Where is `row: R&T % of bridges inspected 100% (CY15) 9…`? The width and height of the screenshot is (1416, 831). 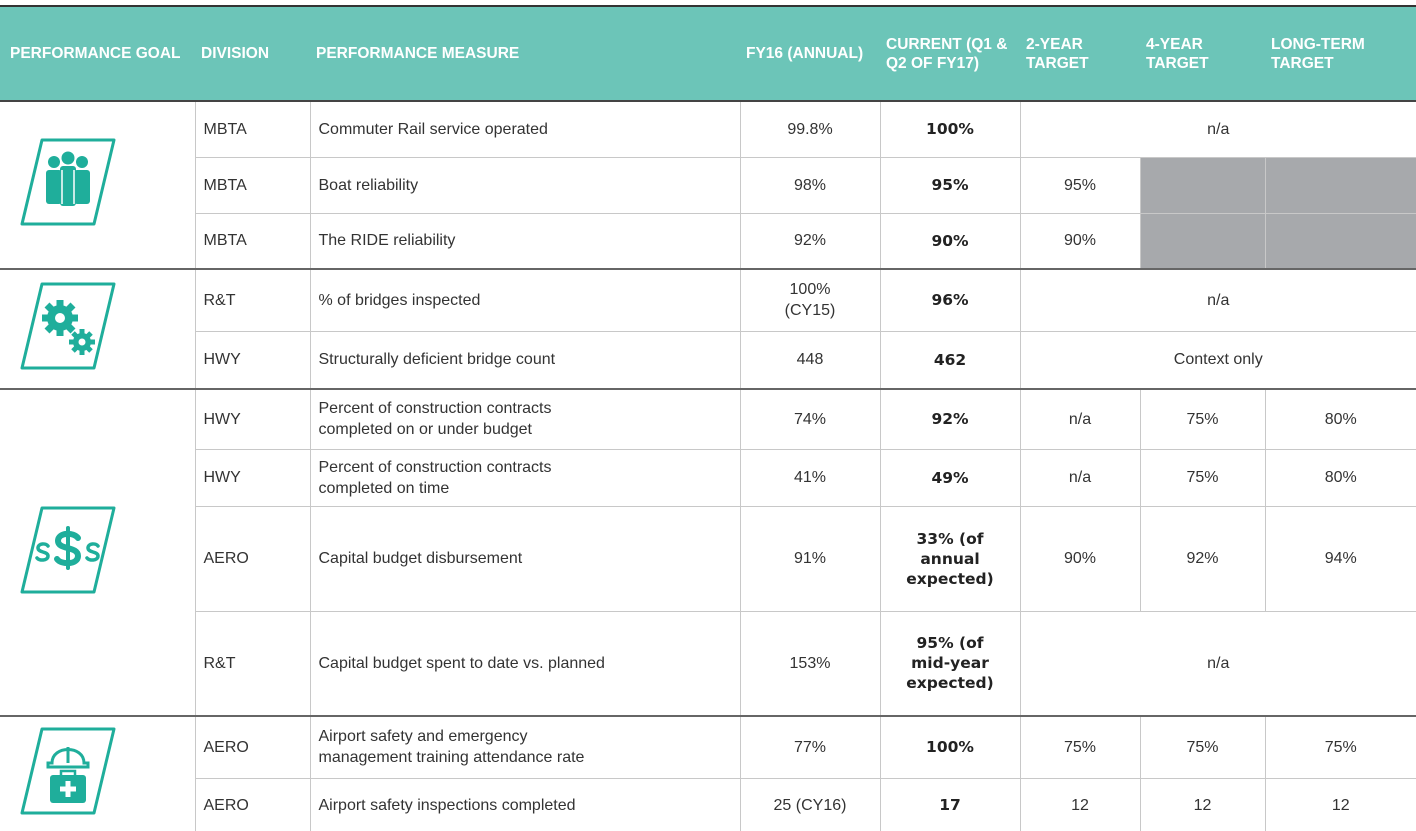 row: R&T % of bridges inspected 100% (CY15) 9… is located at coordinates (708, 329).